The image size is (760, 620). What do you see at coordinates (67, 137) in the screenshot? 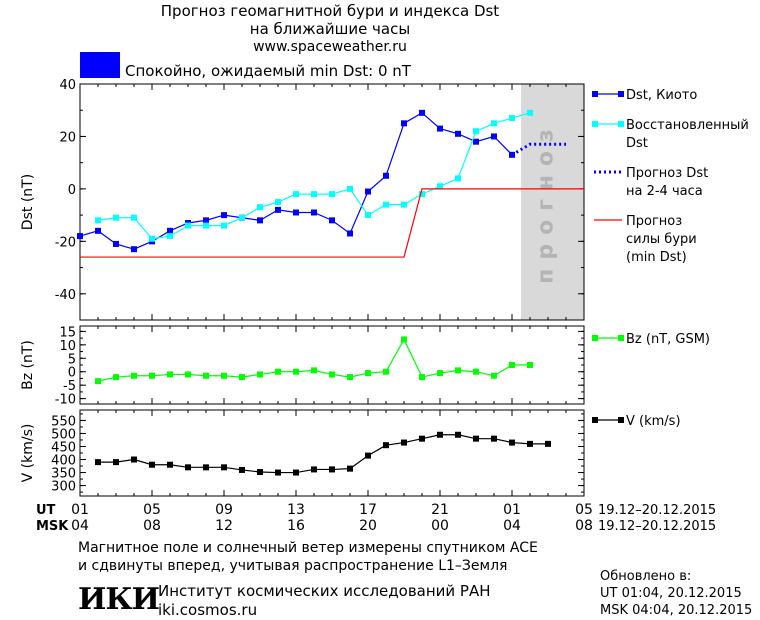
I see `y-tick-label: 20` at bounding box center [67, 137].